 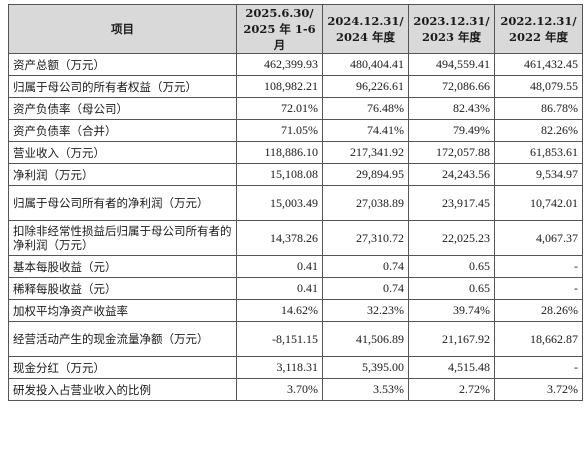 I want to click on cell-value: 27,310.72, so click(x=365, y=238).